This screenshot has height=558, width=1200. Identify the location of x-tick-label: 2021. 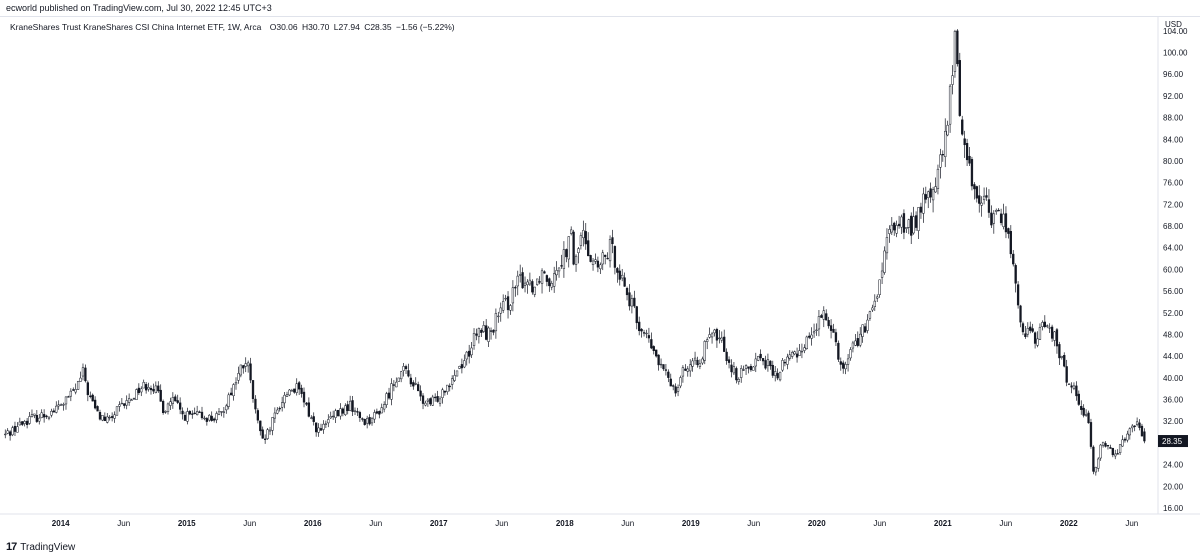
(943, 523).